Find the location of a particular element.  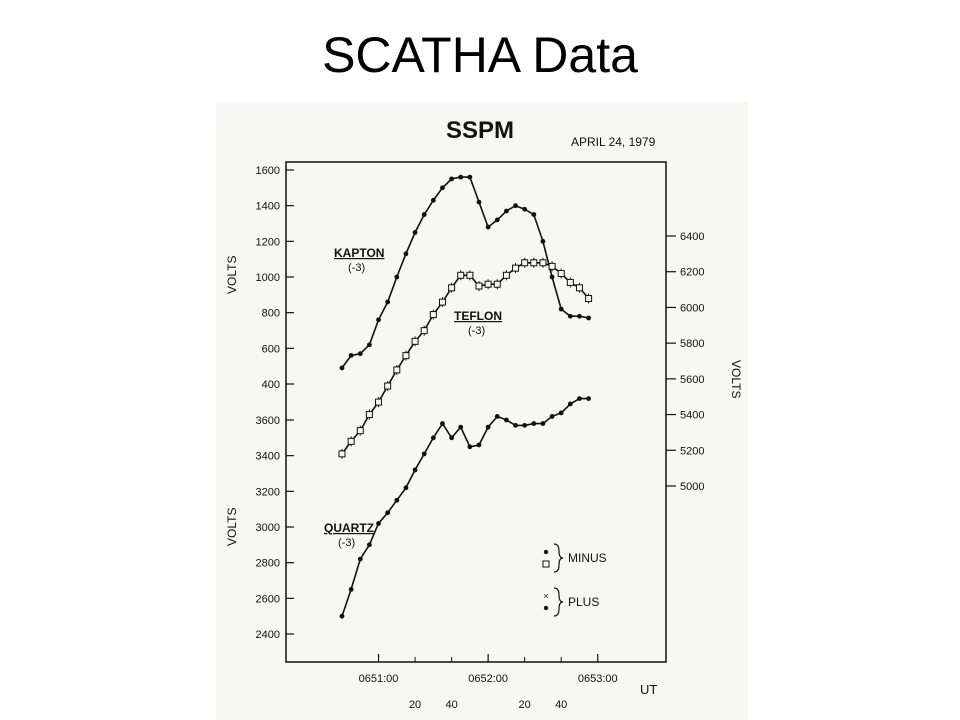

chart-date: APRIL 24, 1979 is located at coordinates (613, 142).